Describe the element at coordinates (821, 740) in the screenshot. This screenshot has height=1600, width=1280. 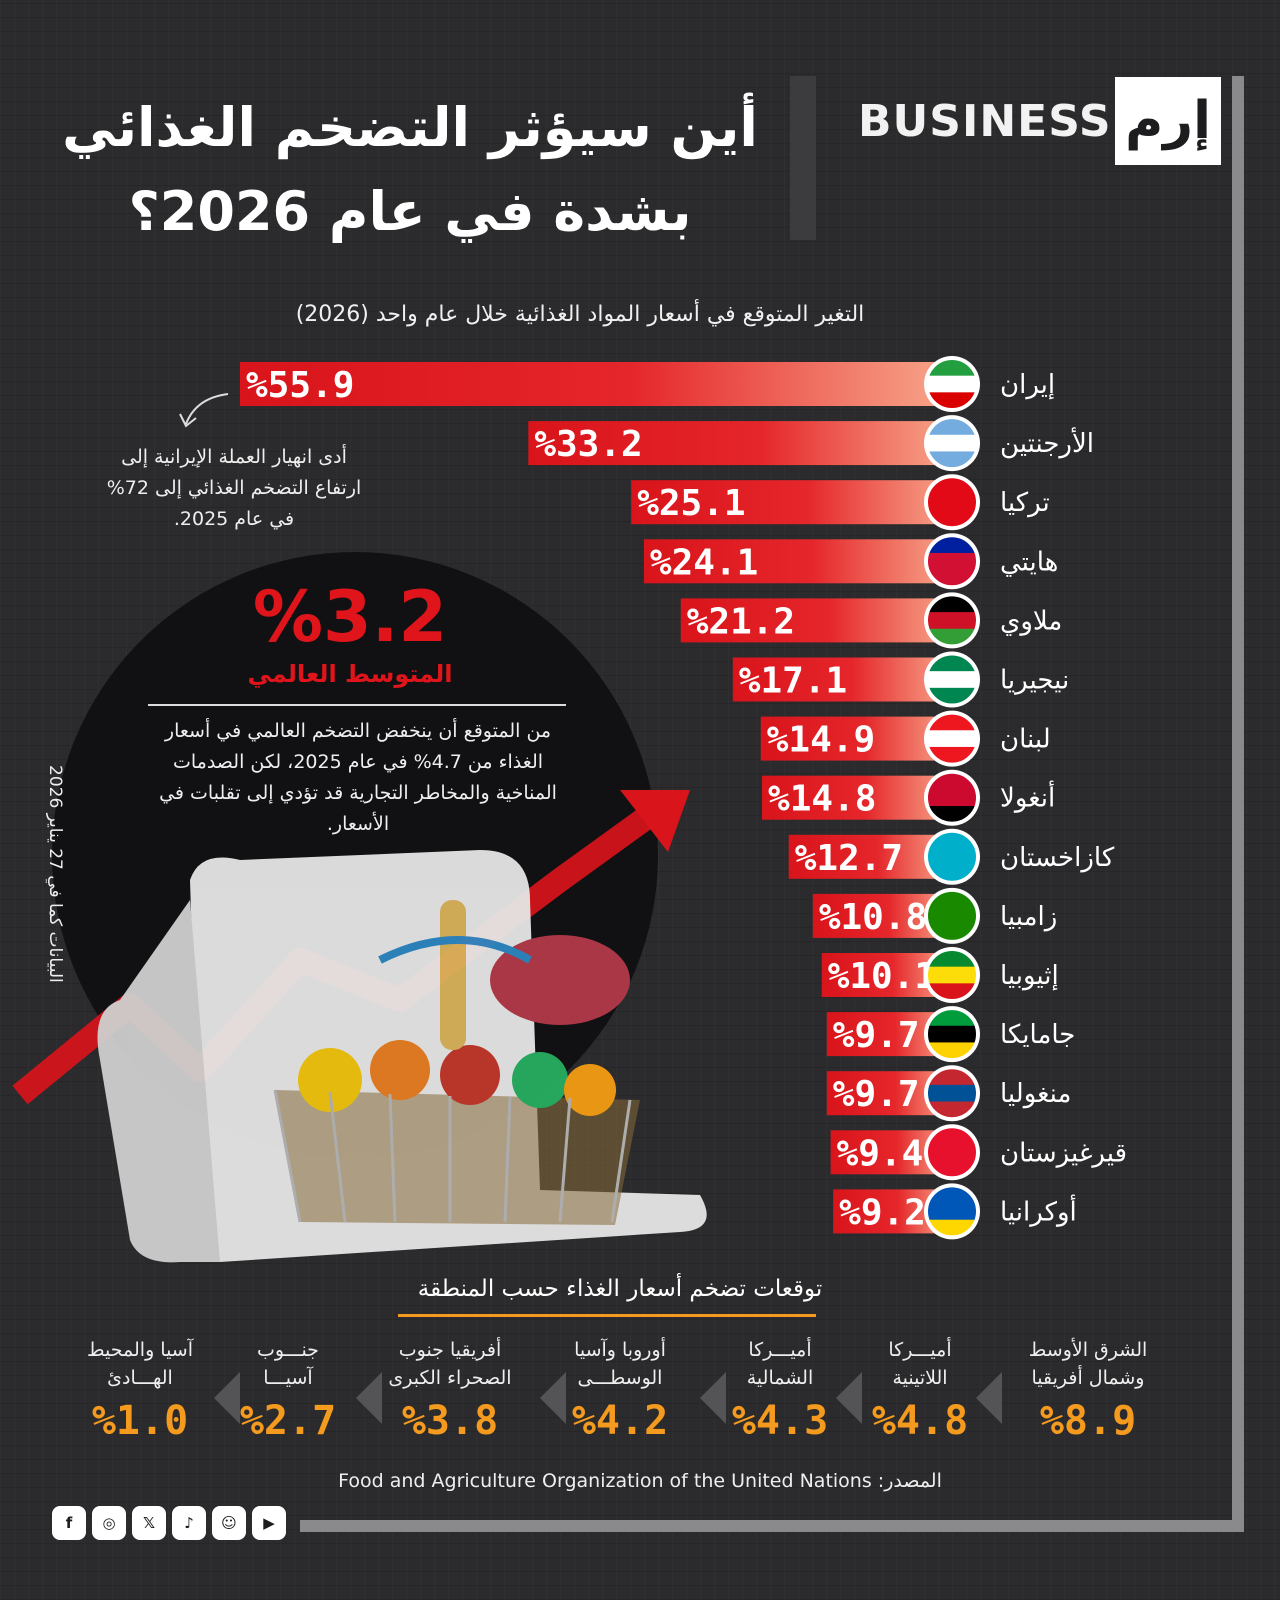
I see `bar-value-label: %14.9` at that location.